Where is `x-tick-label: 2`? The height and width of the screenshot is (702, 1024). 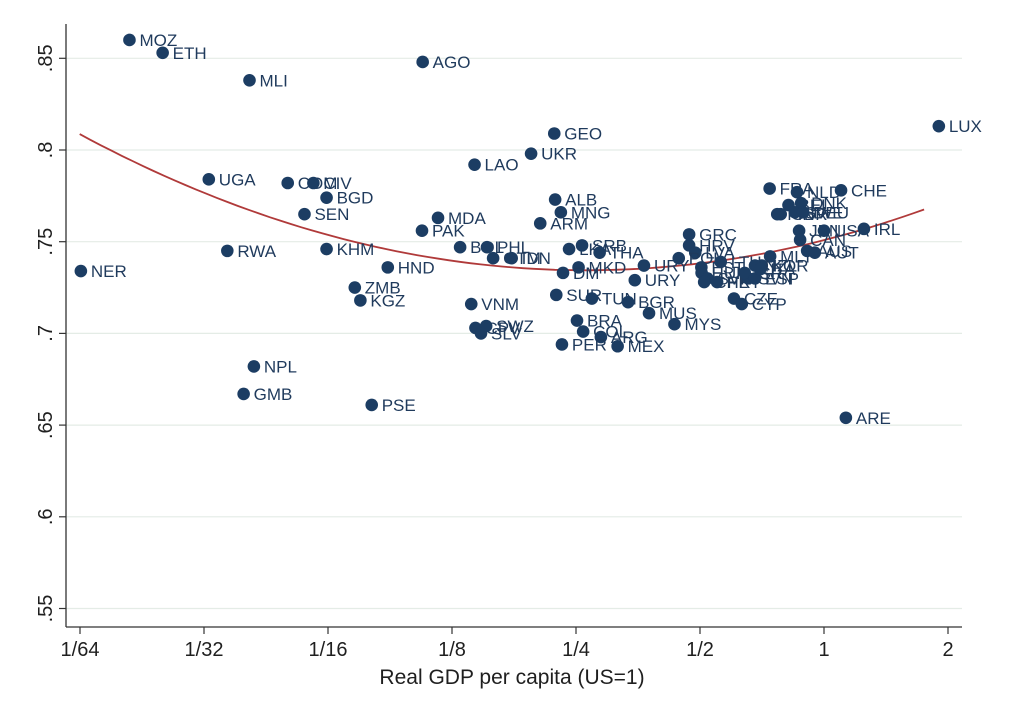 x-tick-label: 2 is located at coordinates (947, 650).